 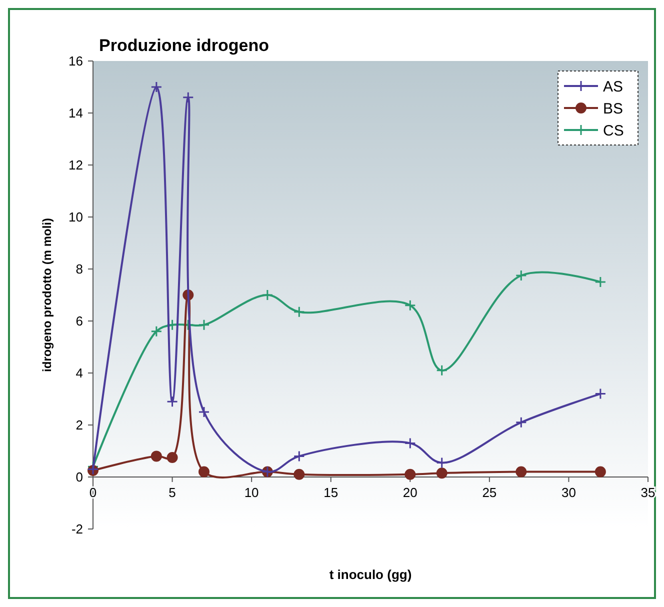 I want to click on chart-title: Produzione idrogeno, so click(x=184, y=45).